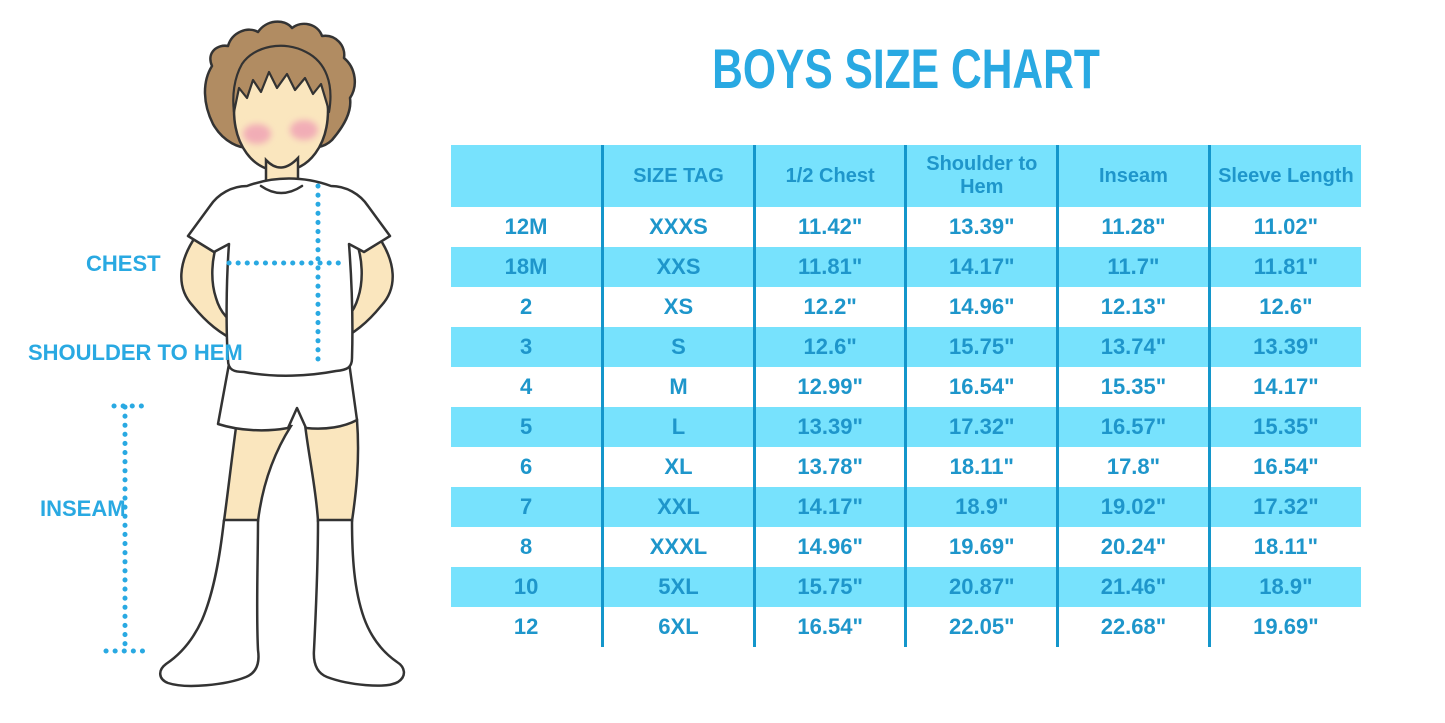  I want to click on table-cell: M, so click(678, 387).